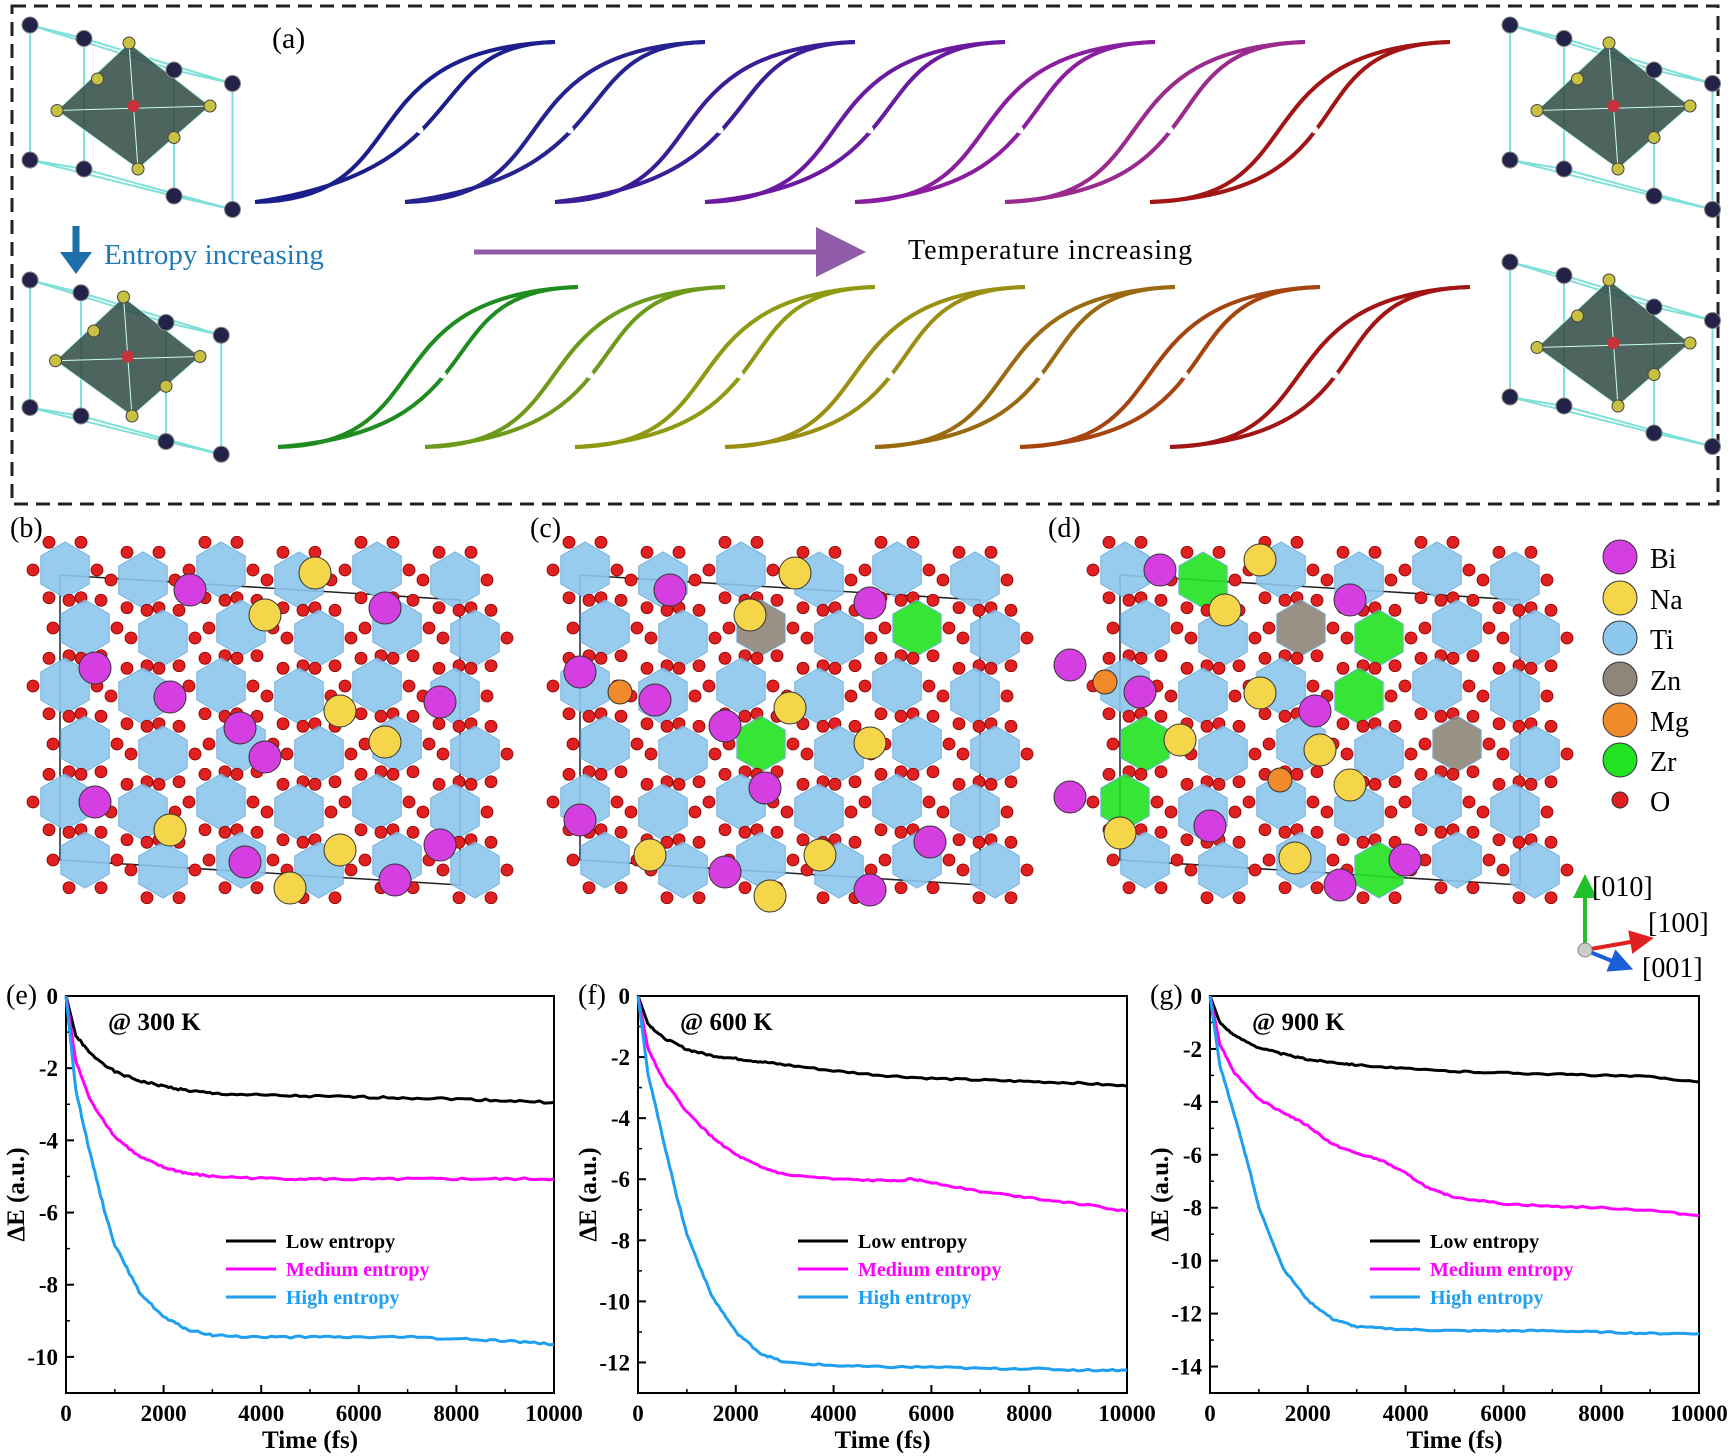 This screenshot has height=1456, width=1730. What do you see at coordinates (614, 1301) in the screenshot?
I see `y-tick-label: -10` at bounding box center [614, 1301].